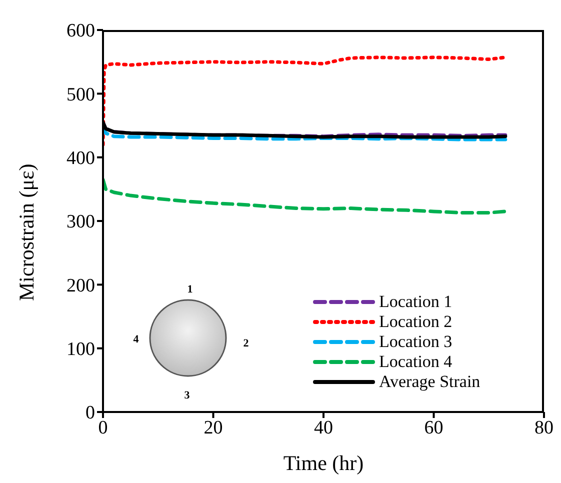 The image size is (561, 483). What do you see at coordinates (80, 31) in the screenshot?
I see `y-tick-label: 600` at bounding box center [80, 31].